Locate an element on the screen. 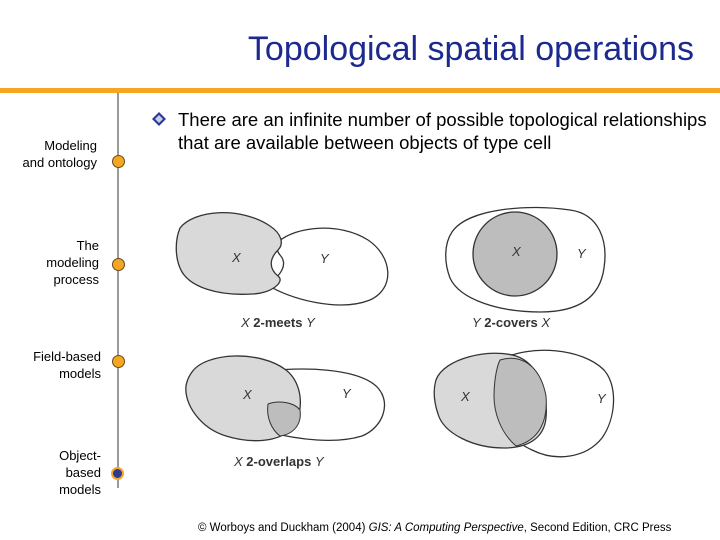  nav-label-line: based is located at coordinates (83, 472).